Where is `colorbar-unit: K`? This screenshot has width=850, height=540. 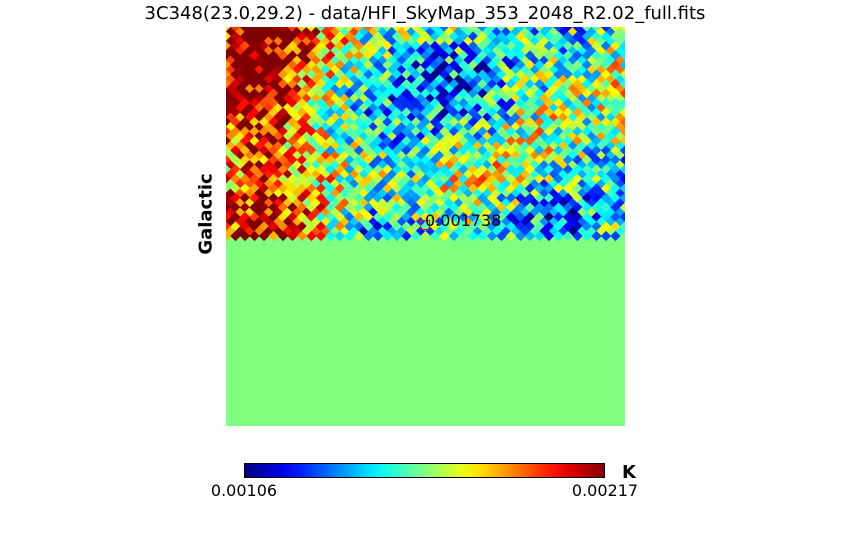
colorbar-unit: K is located at coordinates (629, 472).